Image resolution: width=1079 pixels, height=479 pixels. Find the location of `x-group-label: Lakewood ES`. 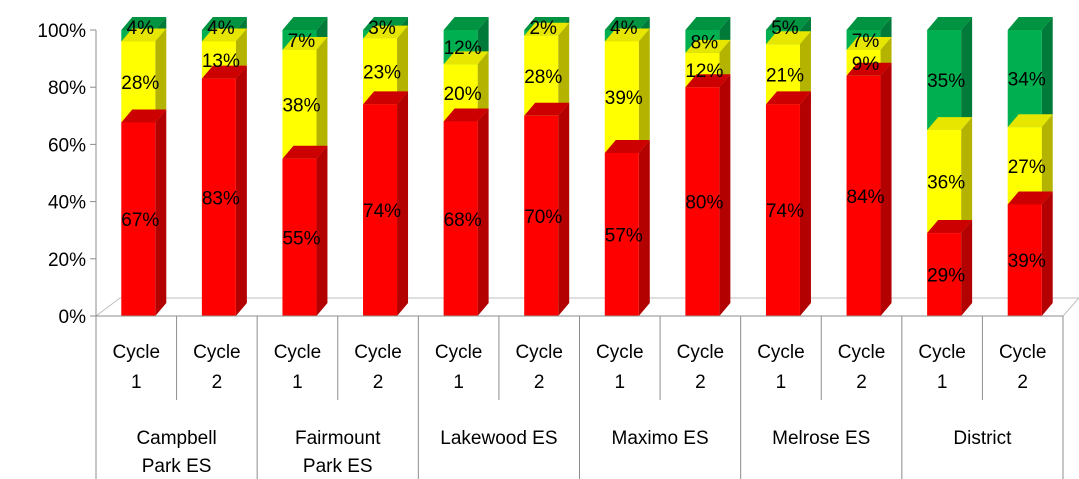

x-group-label: Lakewood ES is located at coordinates (498, 438).